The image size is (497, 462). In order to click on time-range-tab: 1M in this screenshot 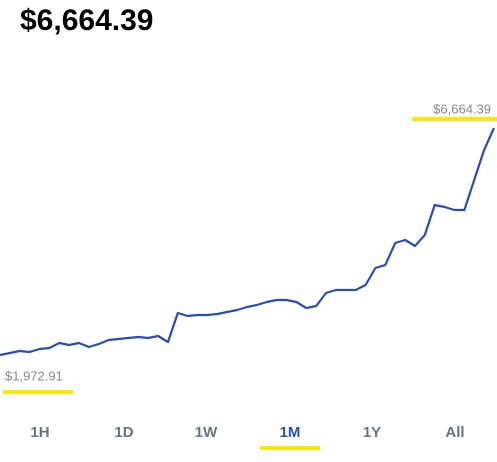, I will do `click(290, 435)`.